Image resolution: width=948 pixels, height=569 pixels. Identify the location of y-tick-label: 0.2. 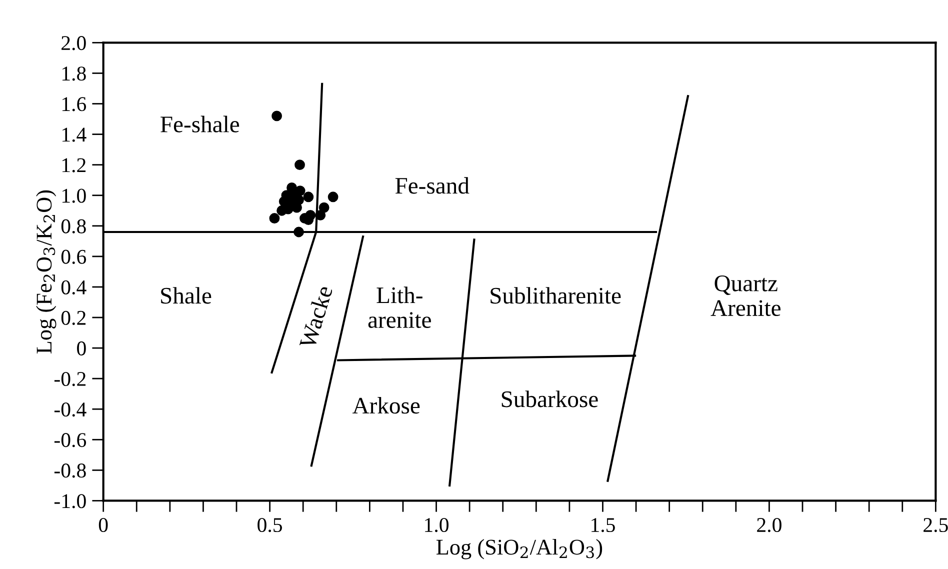
(73, 318).